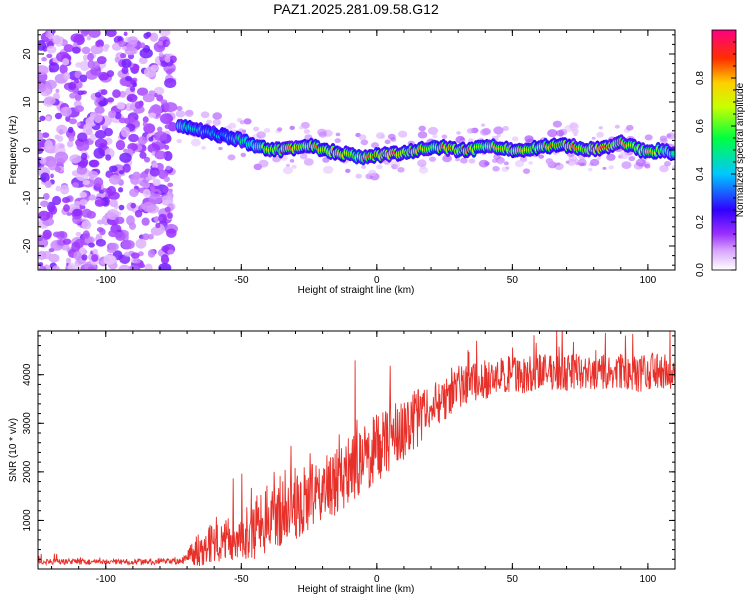 The image size is (750, 600). I want to click on snr-xlabel: Height of straight line (km), so click(356, 589).